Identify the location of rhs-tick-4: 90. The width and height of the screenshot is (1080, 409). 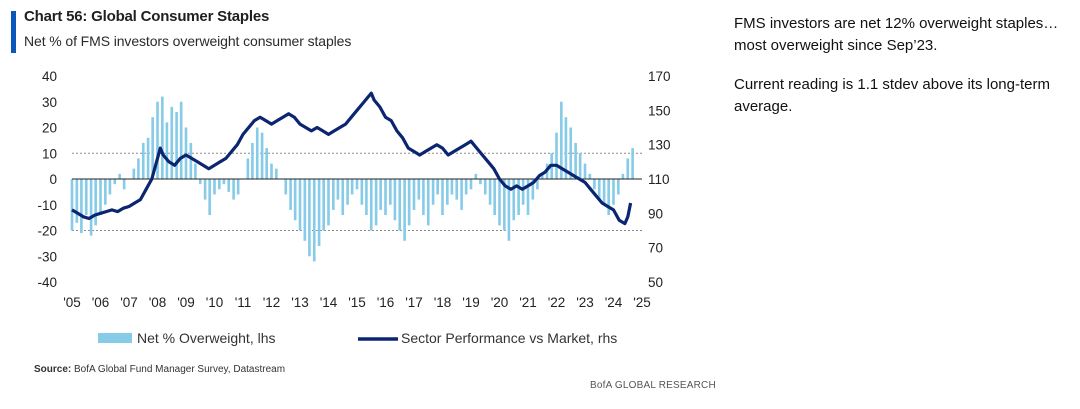
(655, 213).